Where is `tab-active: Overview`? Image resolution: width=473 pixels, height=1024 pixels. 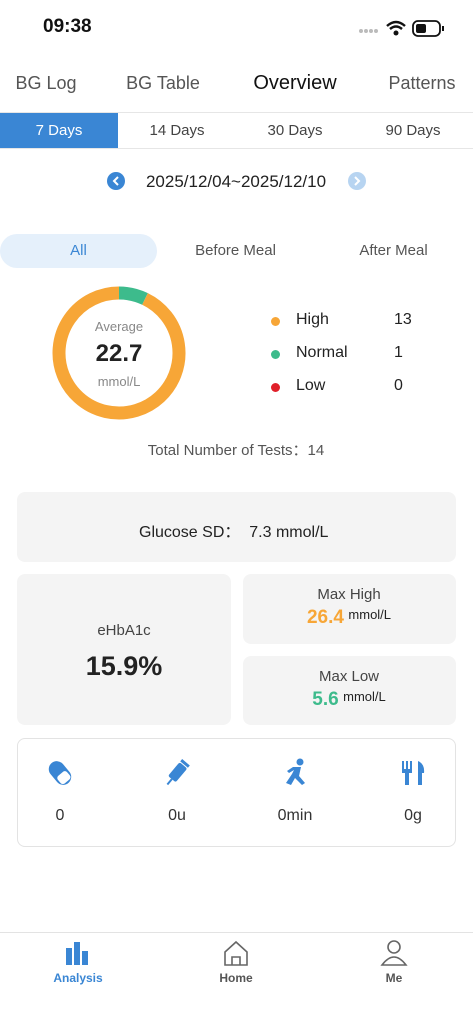
tab-active: Overview is located at coordinates (295, 83).